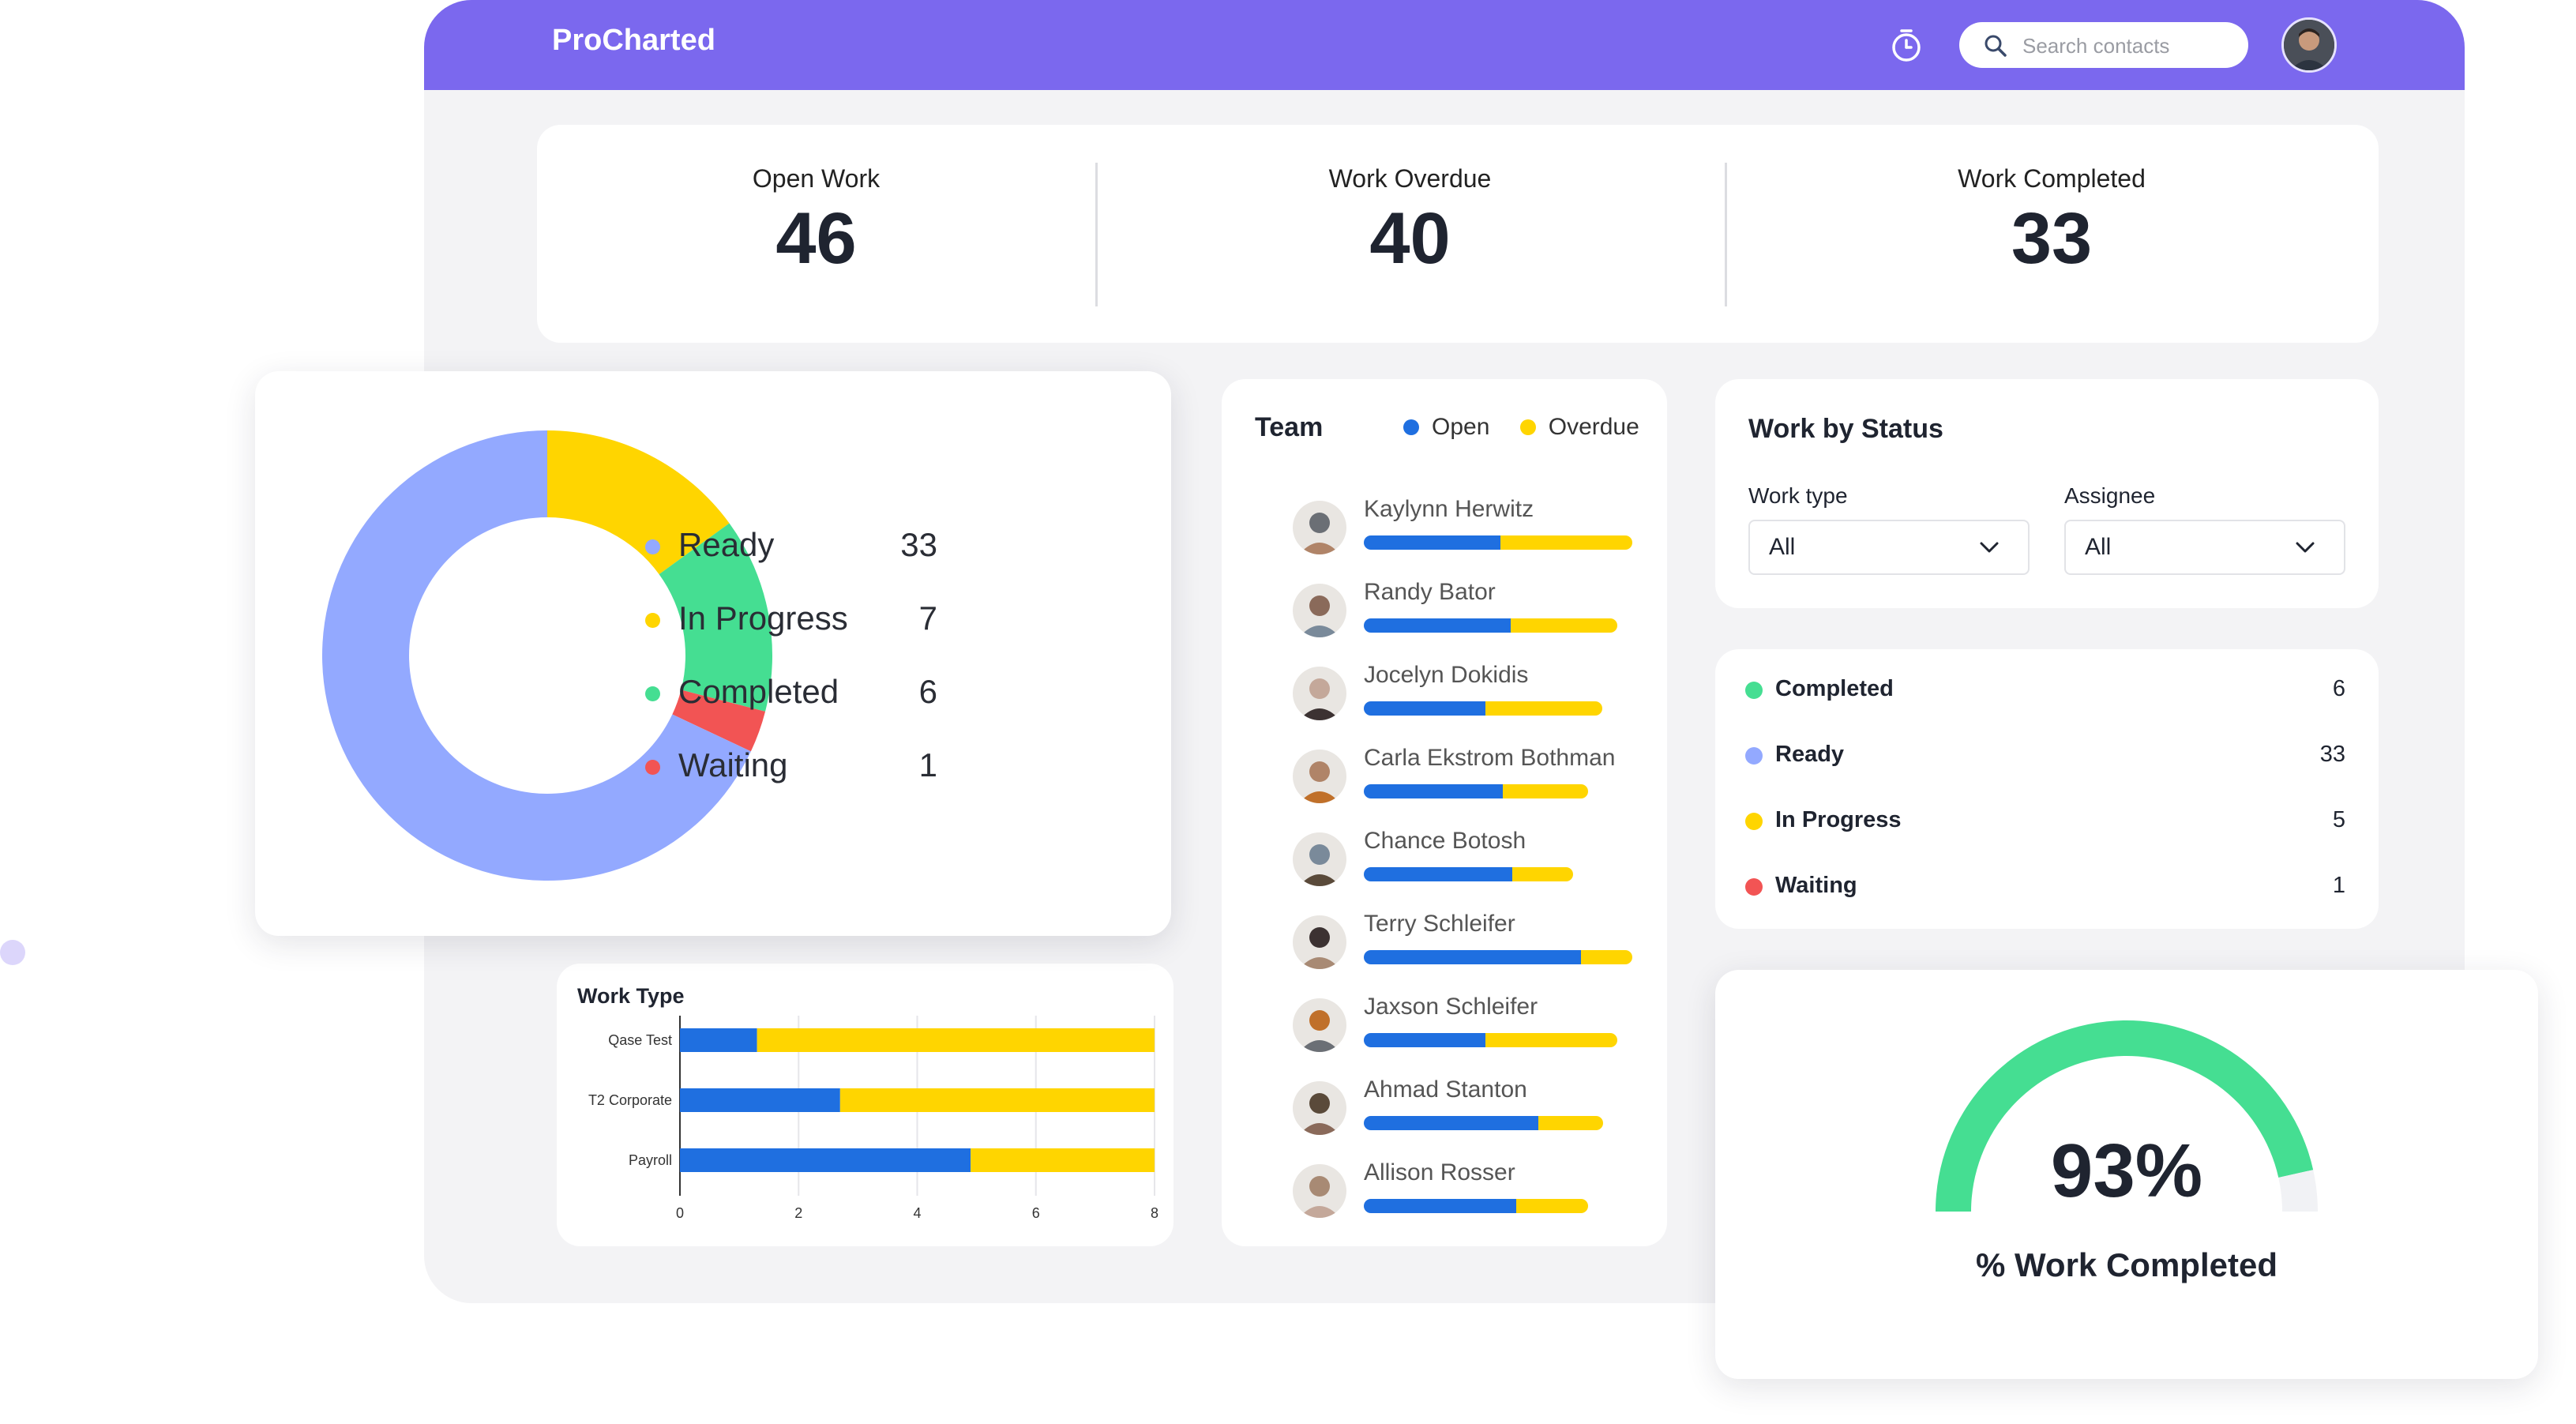  I want to click on member-name: Ahmad Stanton, so click(1445, 1089).